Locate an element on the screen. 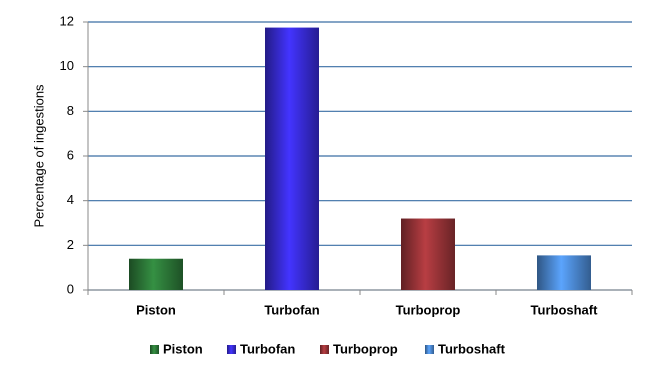 The height and width of the screenshot is (375, 656). x-tick-label: Turboprop is located at coordinates (428, 309).